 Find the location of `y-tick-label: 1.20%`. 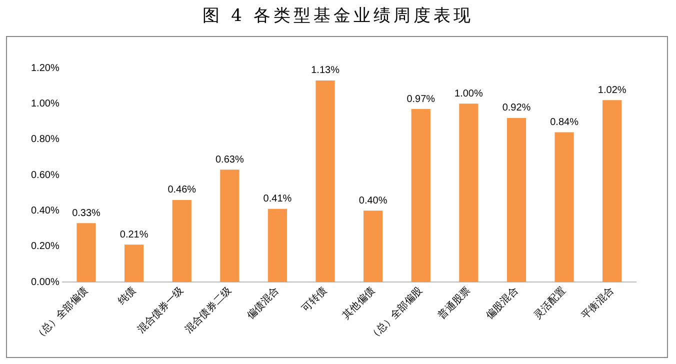

y-tick-label: 1.20% is located at coordinates (45, 68).